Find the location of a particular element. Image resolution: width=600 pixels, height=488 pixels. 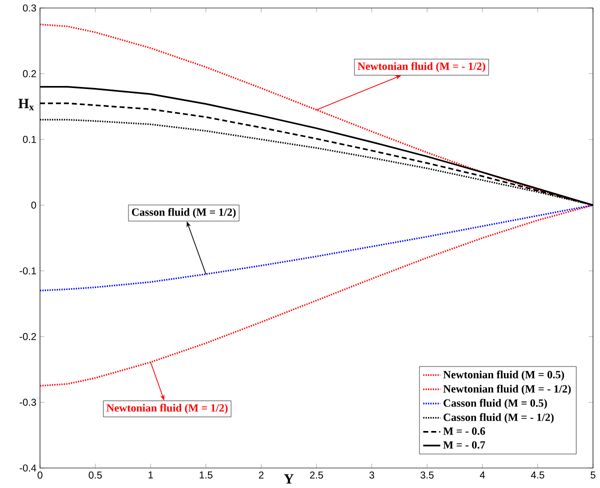

annotation: Casson fluid (M = 1/2) is located at coordinates (184, 213).